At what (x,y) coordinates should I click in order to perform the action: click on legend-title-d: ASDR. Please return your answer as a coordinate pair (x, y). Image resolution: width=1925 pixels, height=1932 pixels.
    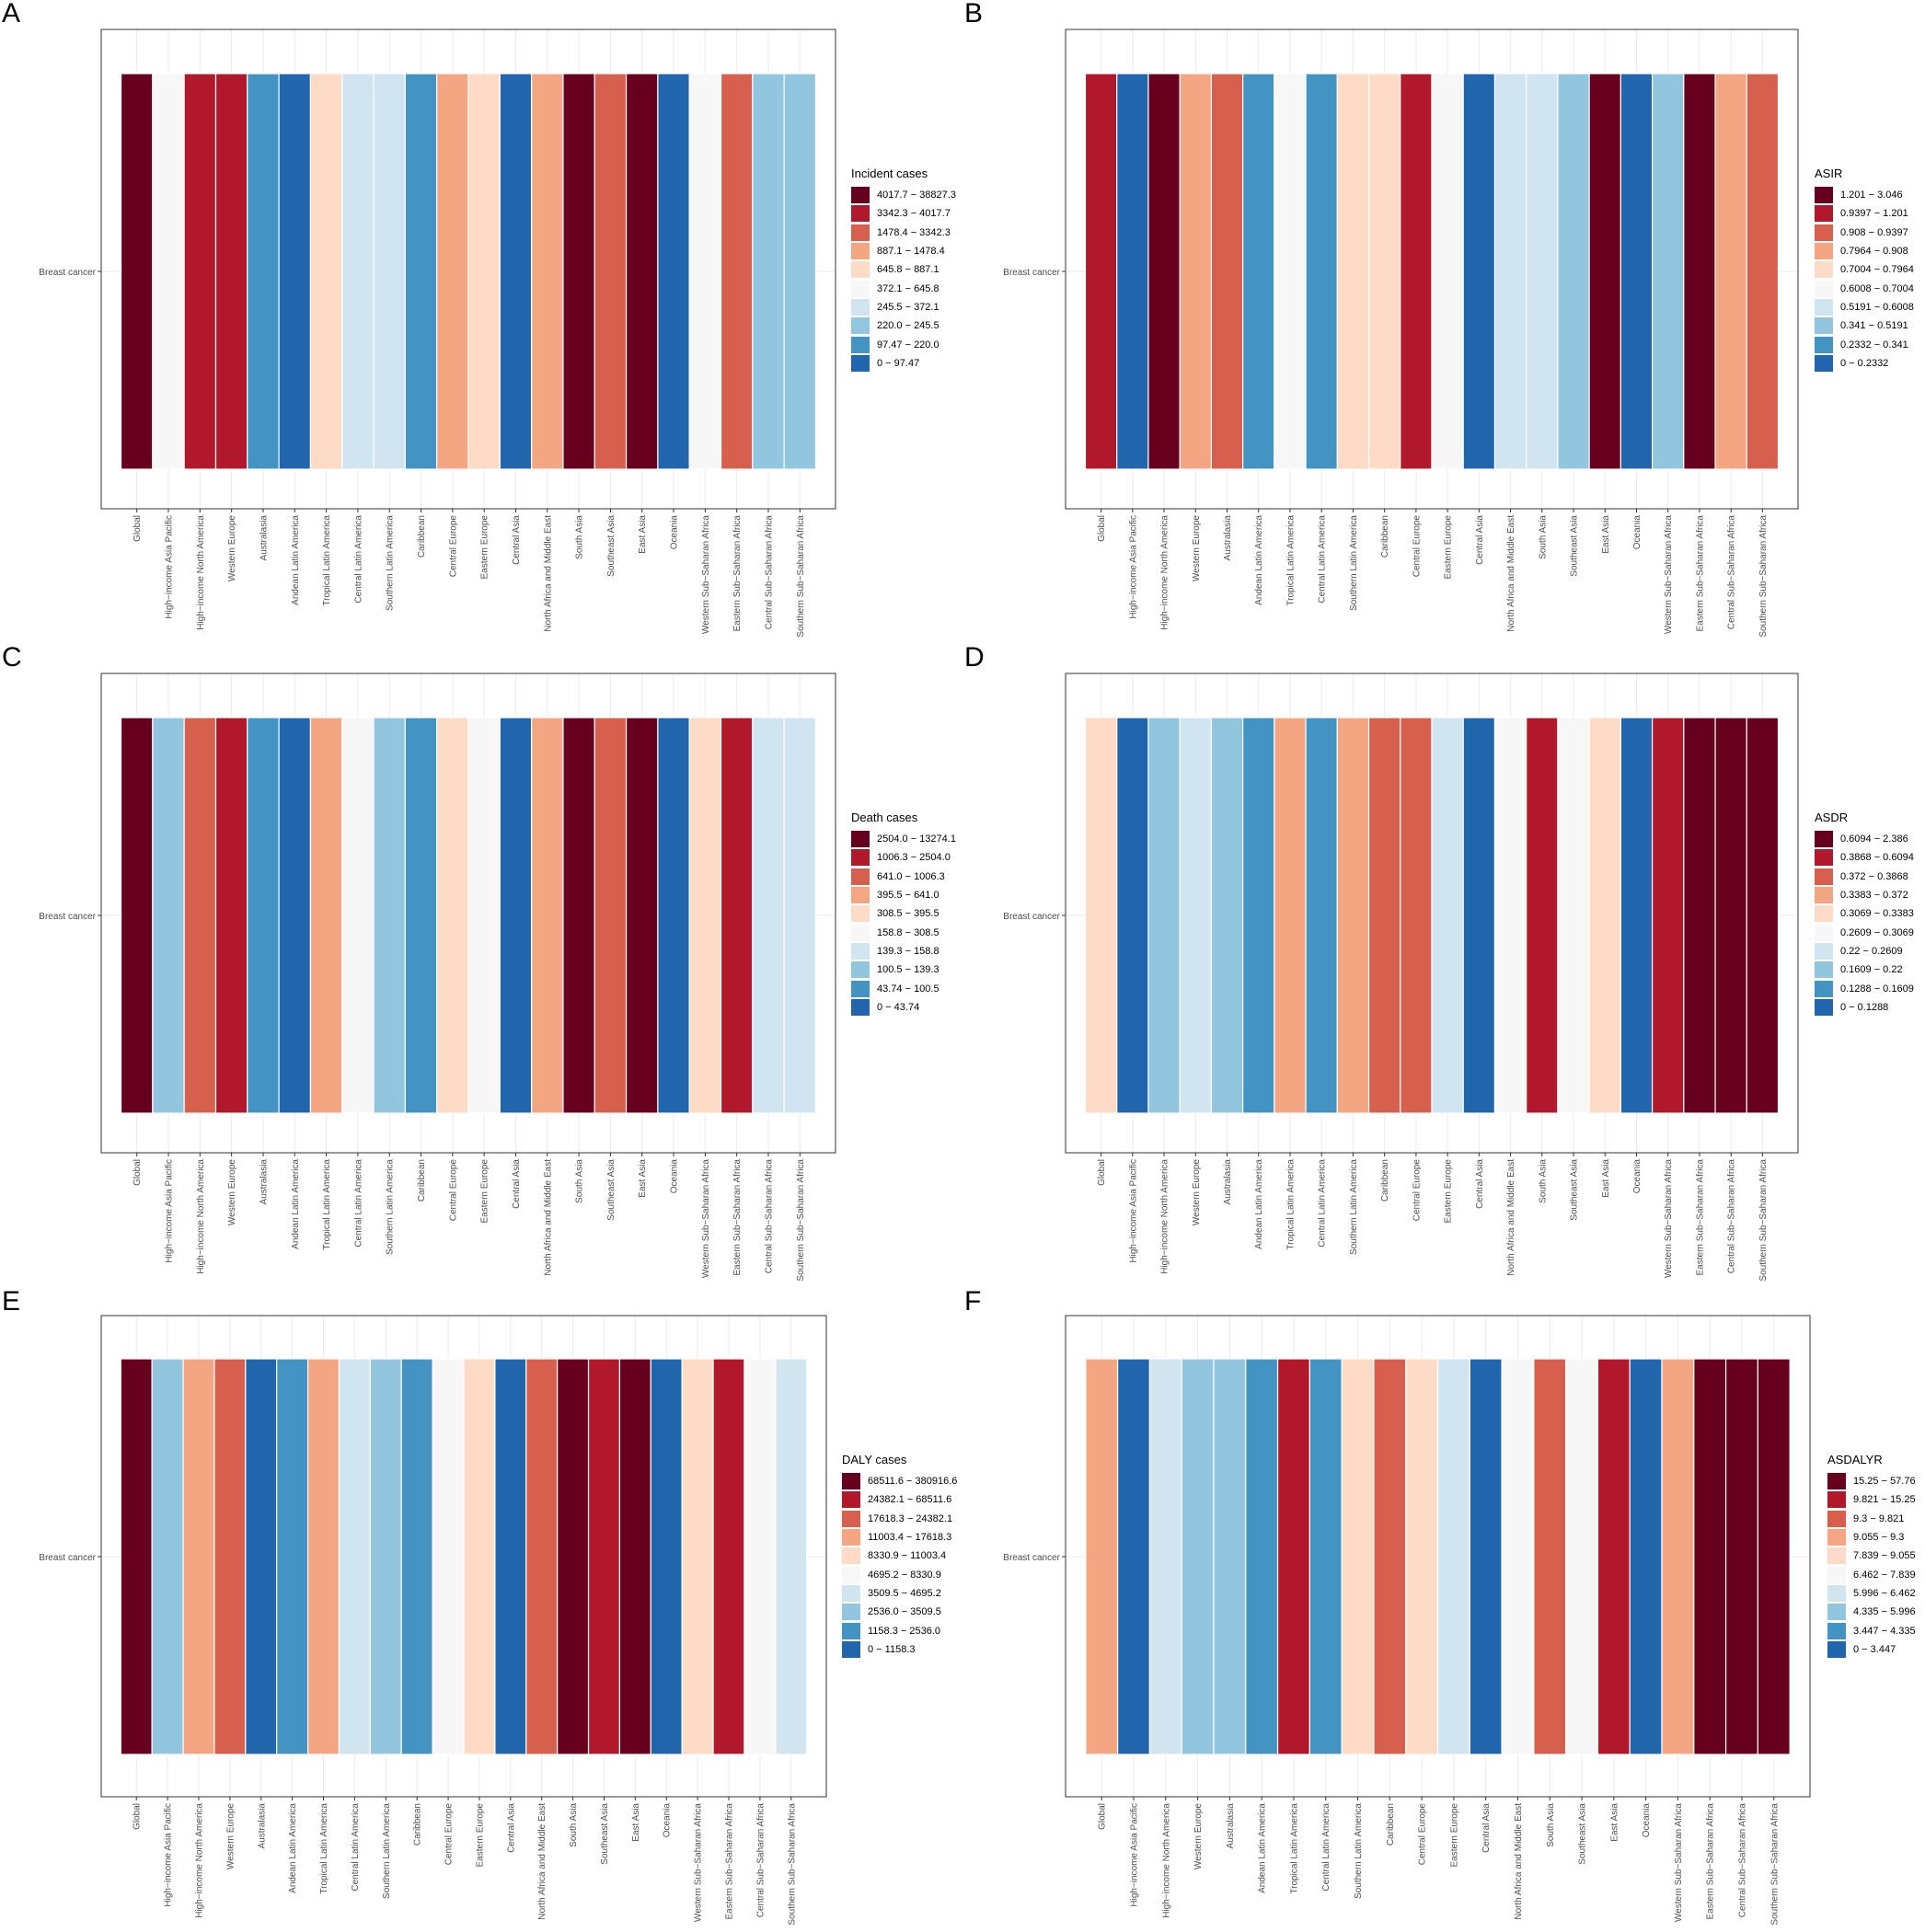
    Looking at the image, I should click on (1832, 817).